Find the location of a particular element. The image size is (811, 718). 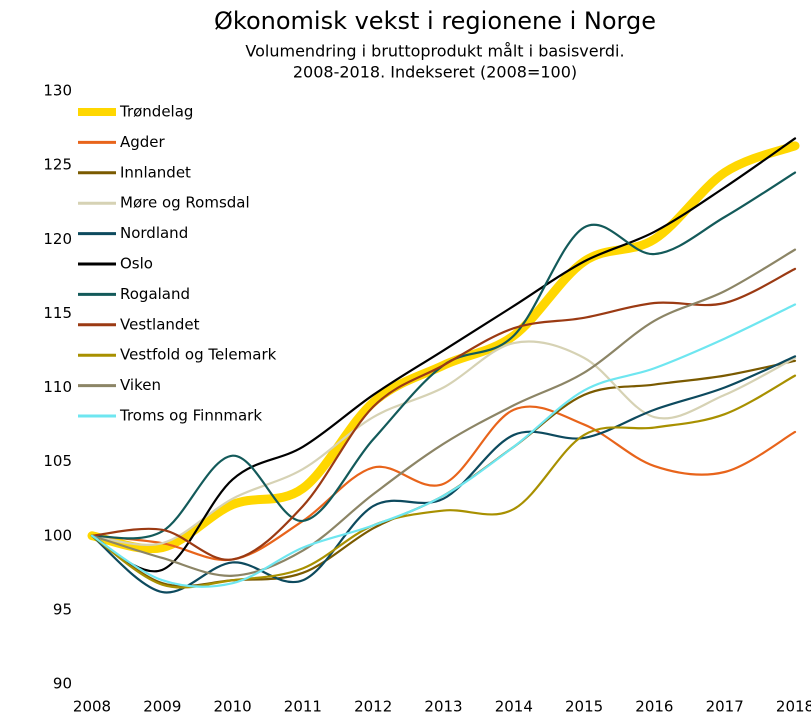

legend-label: Rogaland is located at coordinates (155, 294).